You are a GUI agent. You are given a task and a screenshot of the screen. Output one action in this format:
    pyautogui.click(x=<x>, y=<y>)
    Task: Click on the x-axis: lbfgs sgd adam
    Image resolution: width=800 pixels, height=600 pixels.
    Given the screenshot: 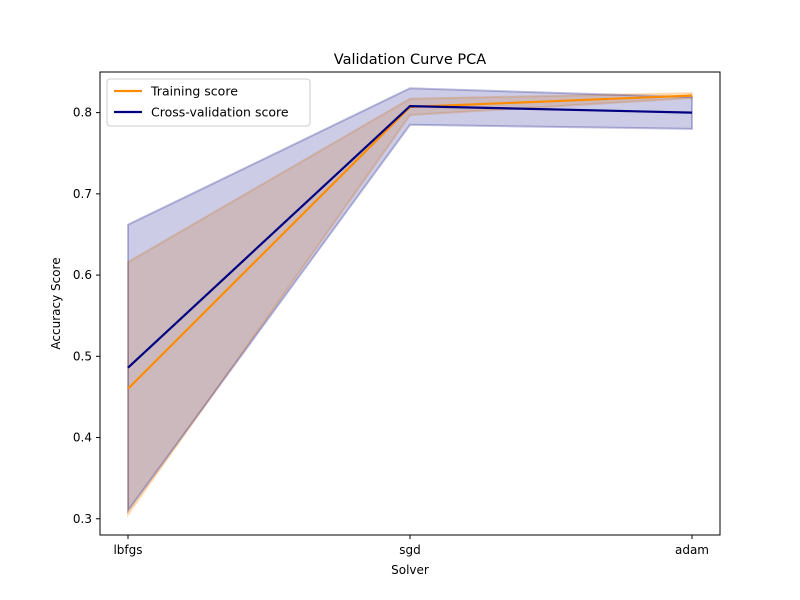 What is the action you would take?
    pyautogui.click(x=411, y=546)
    